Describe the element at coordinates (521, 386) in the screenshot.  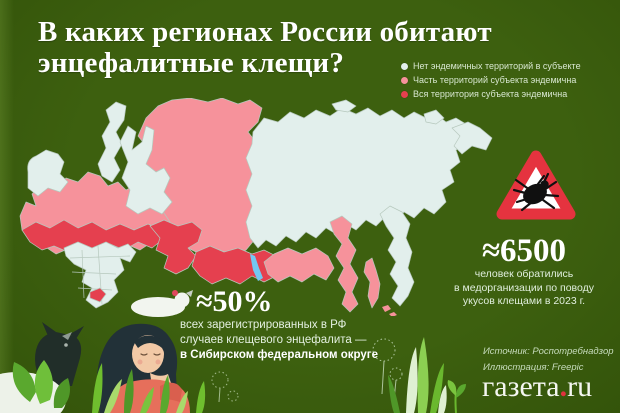
I see `logo-name: газета` at that location.